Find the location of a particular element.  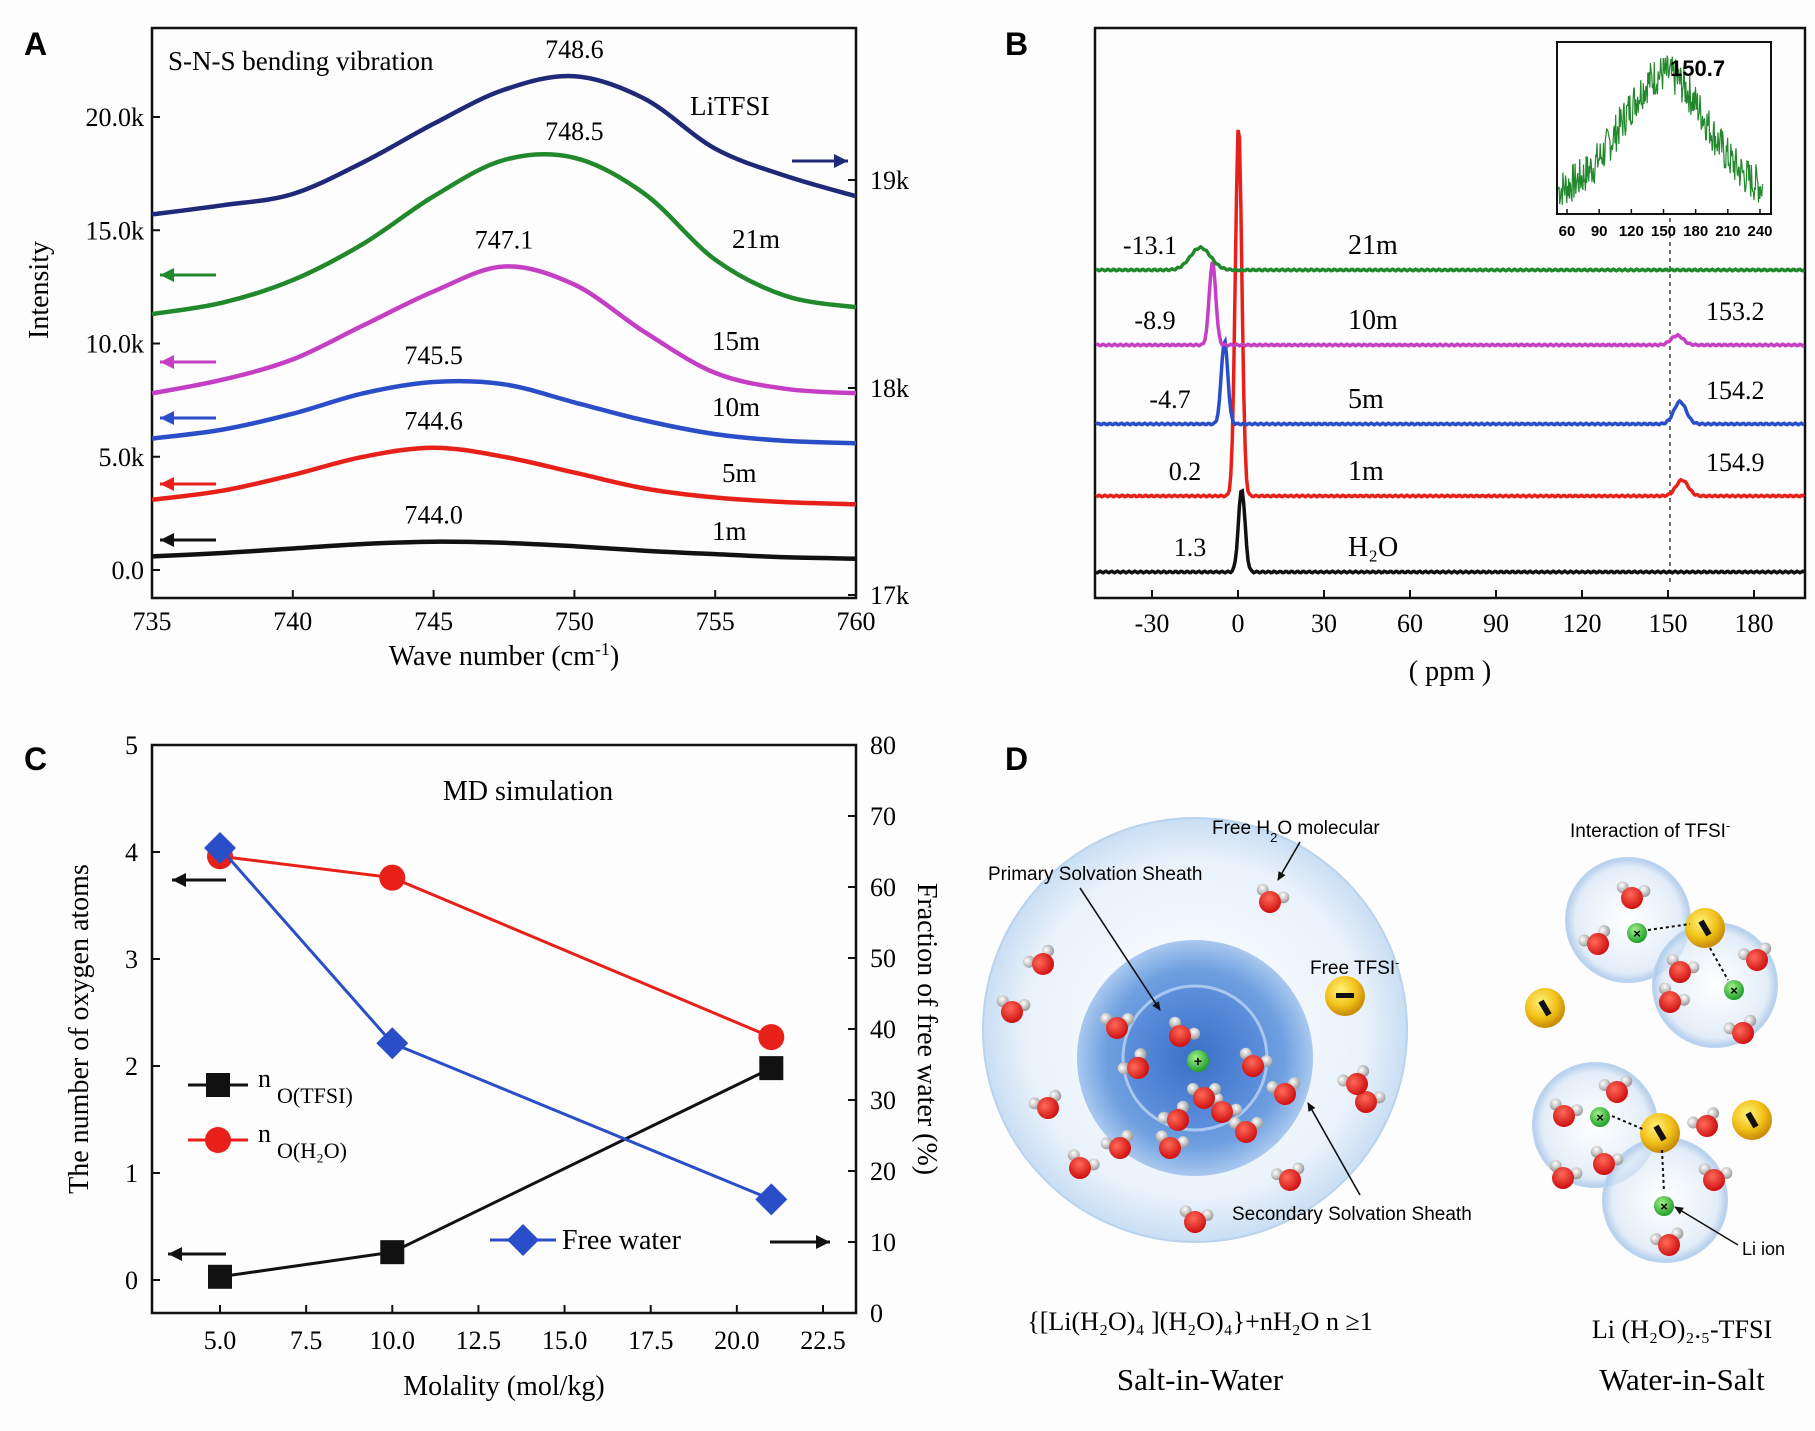

panel-label-b: B is located at coordinates (1016, 44).